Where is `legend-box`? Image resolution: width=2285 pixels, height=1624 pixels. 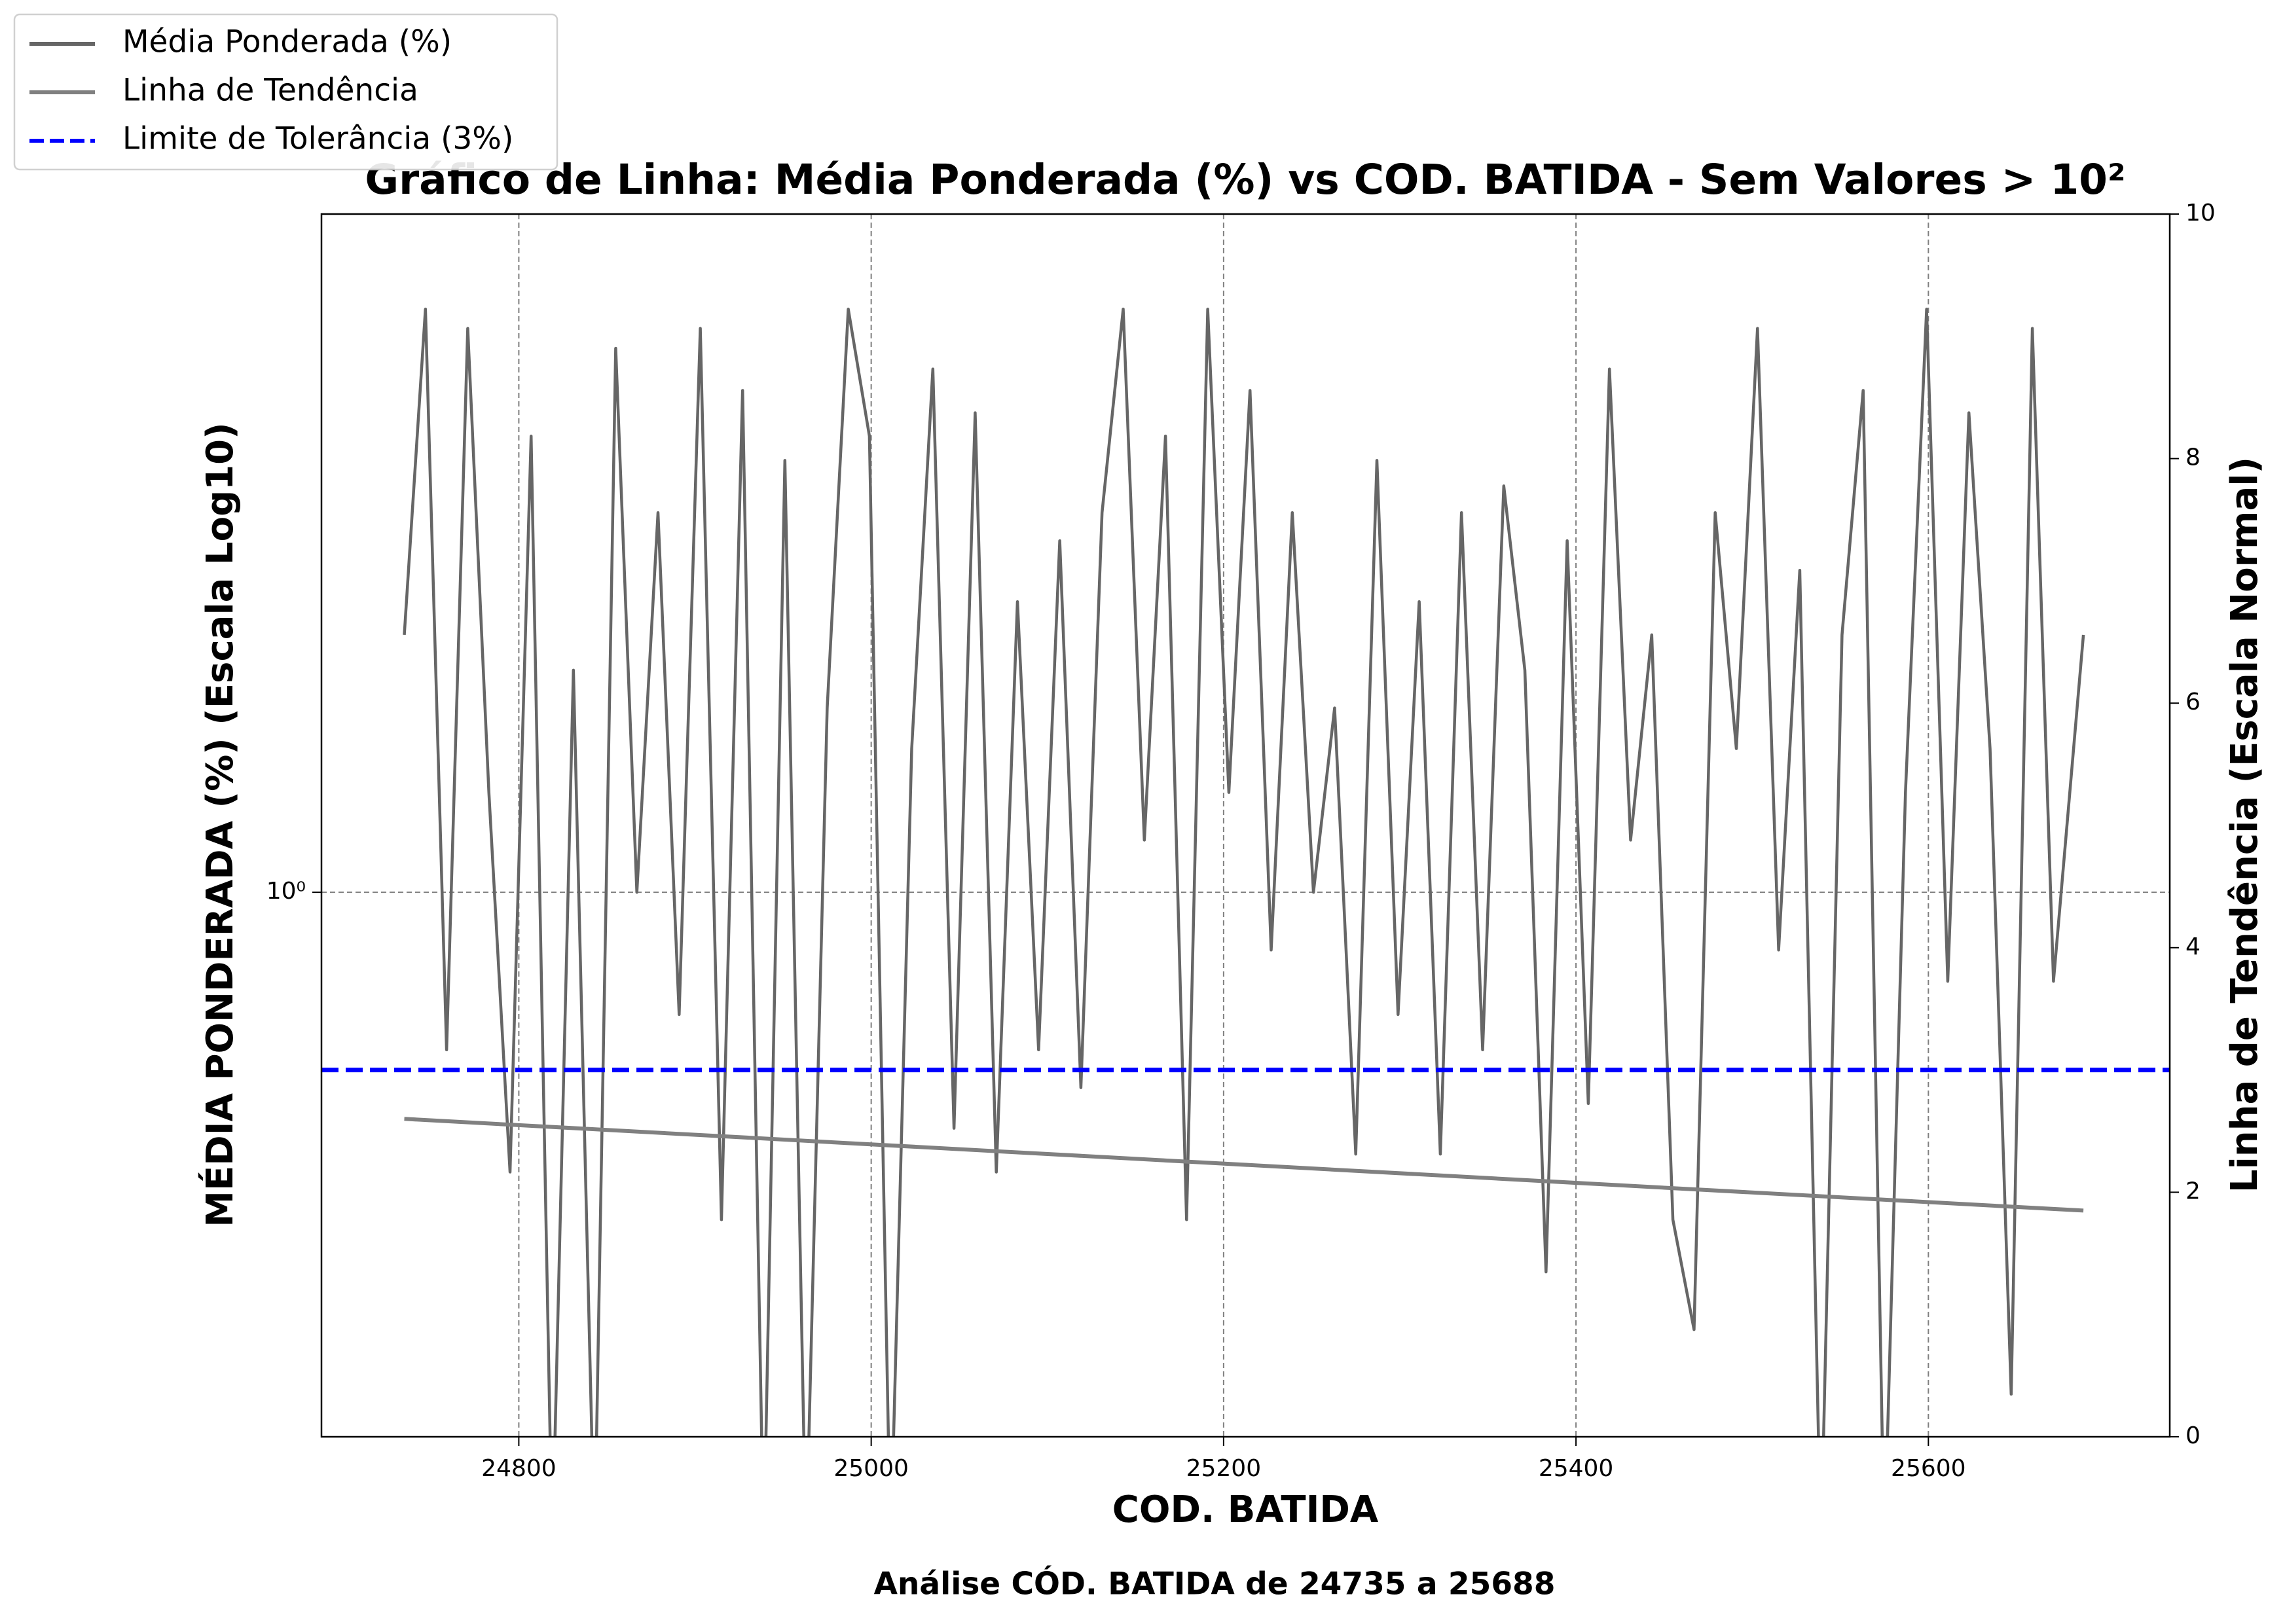 legend-box is located at coordinates (285, 92).